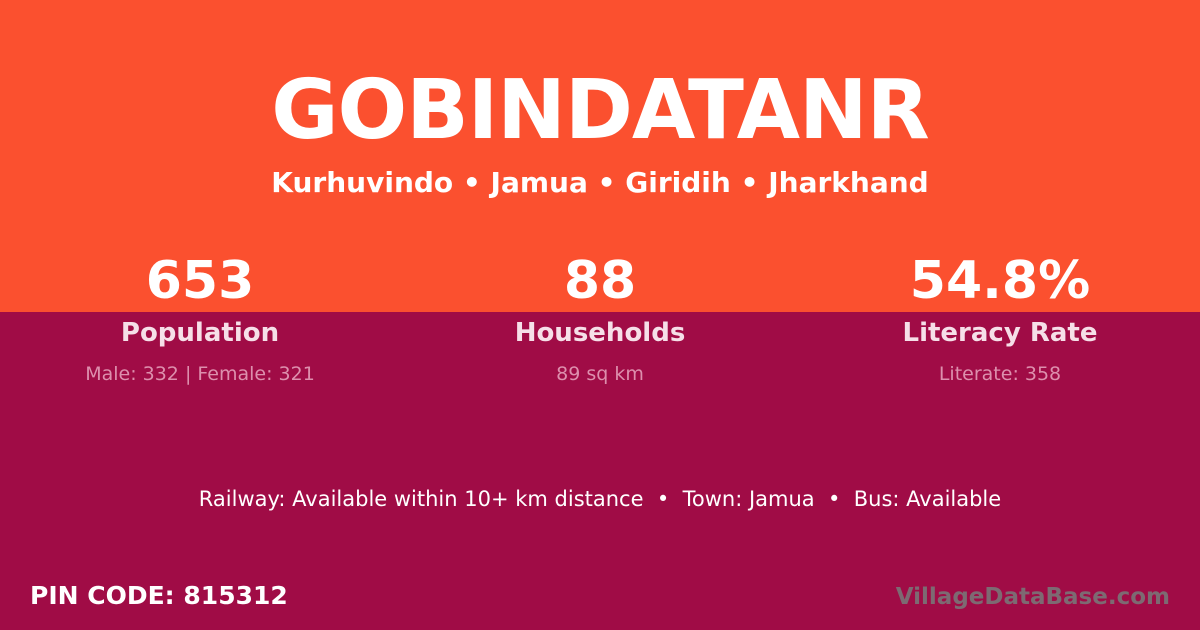  What do you see at coordinates (600, 374) in the screenshot?
I see `households-detail: 89 sq km` at bounding box center [600, 374].